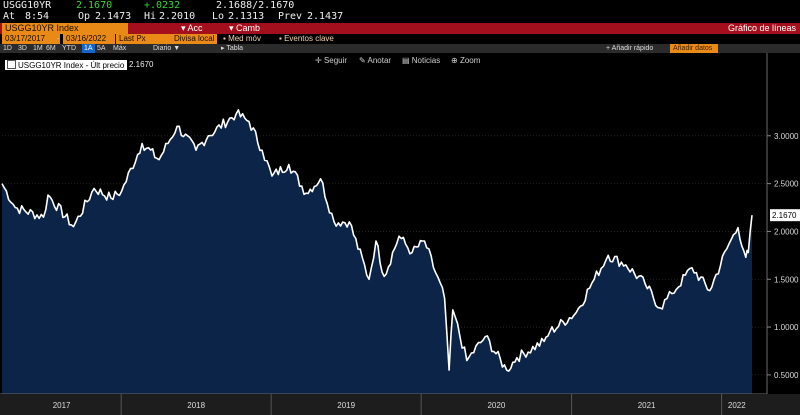 The width and height of the screenshot is (800, 415). I want to click on news-icon: ▤, so click(407, 60).